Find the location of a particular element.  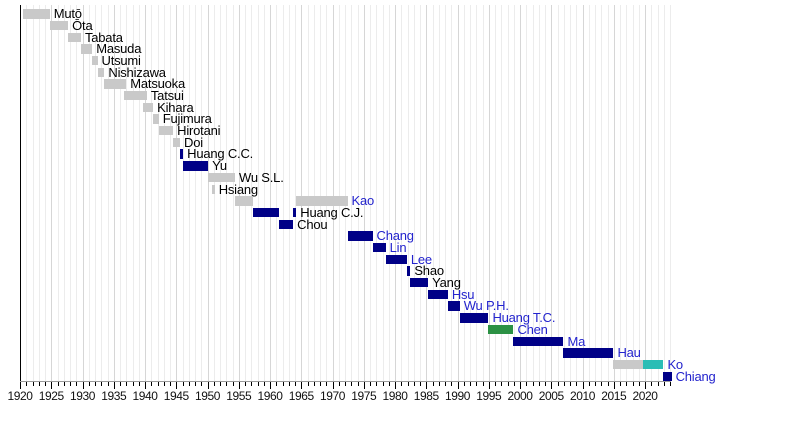

x-axis-minor-tick-1962 is located at coordinates (283, 384).